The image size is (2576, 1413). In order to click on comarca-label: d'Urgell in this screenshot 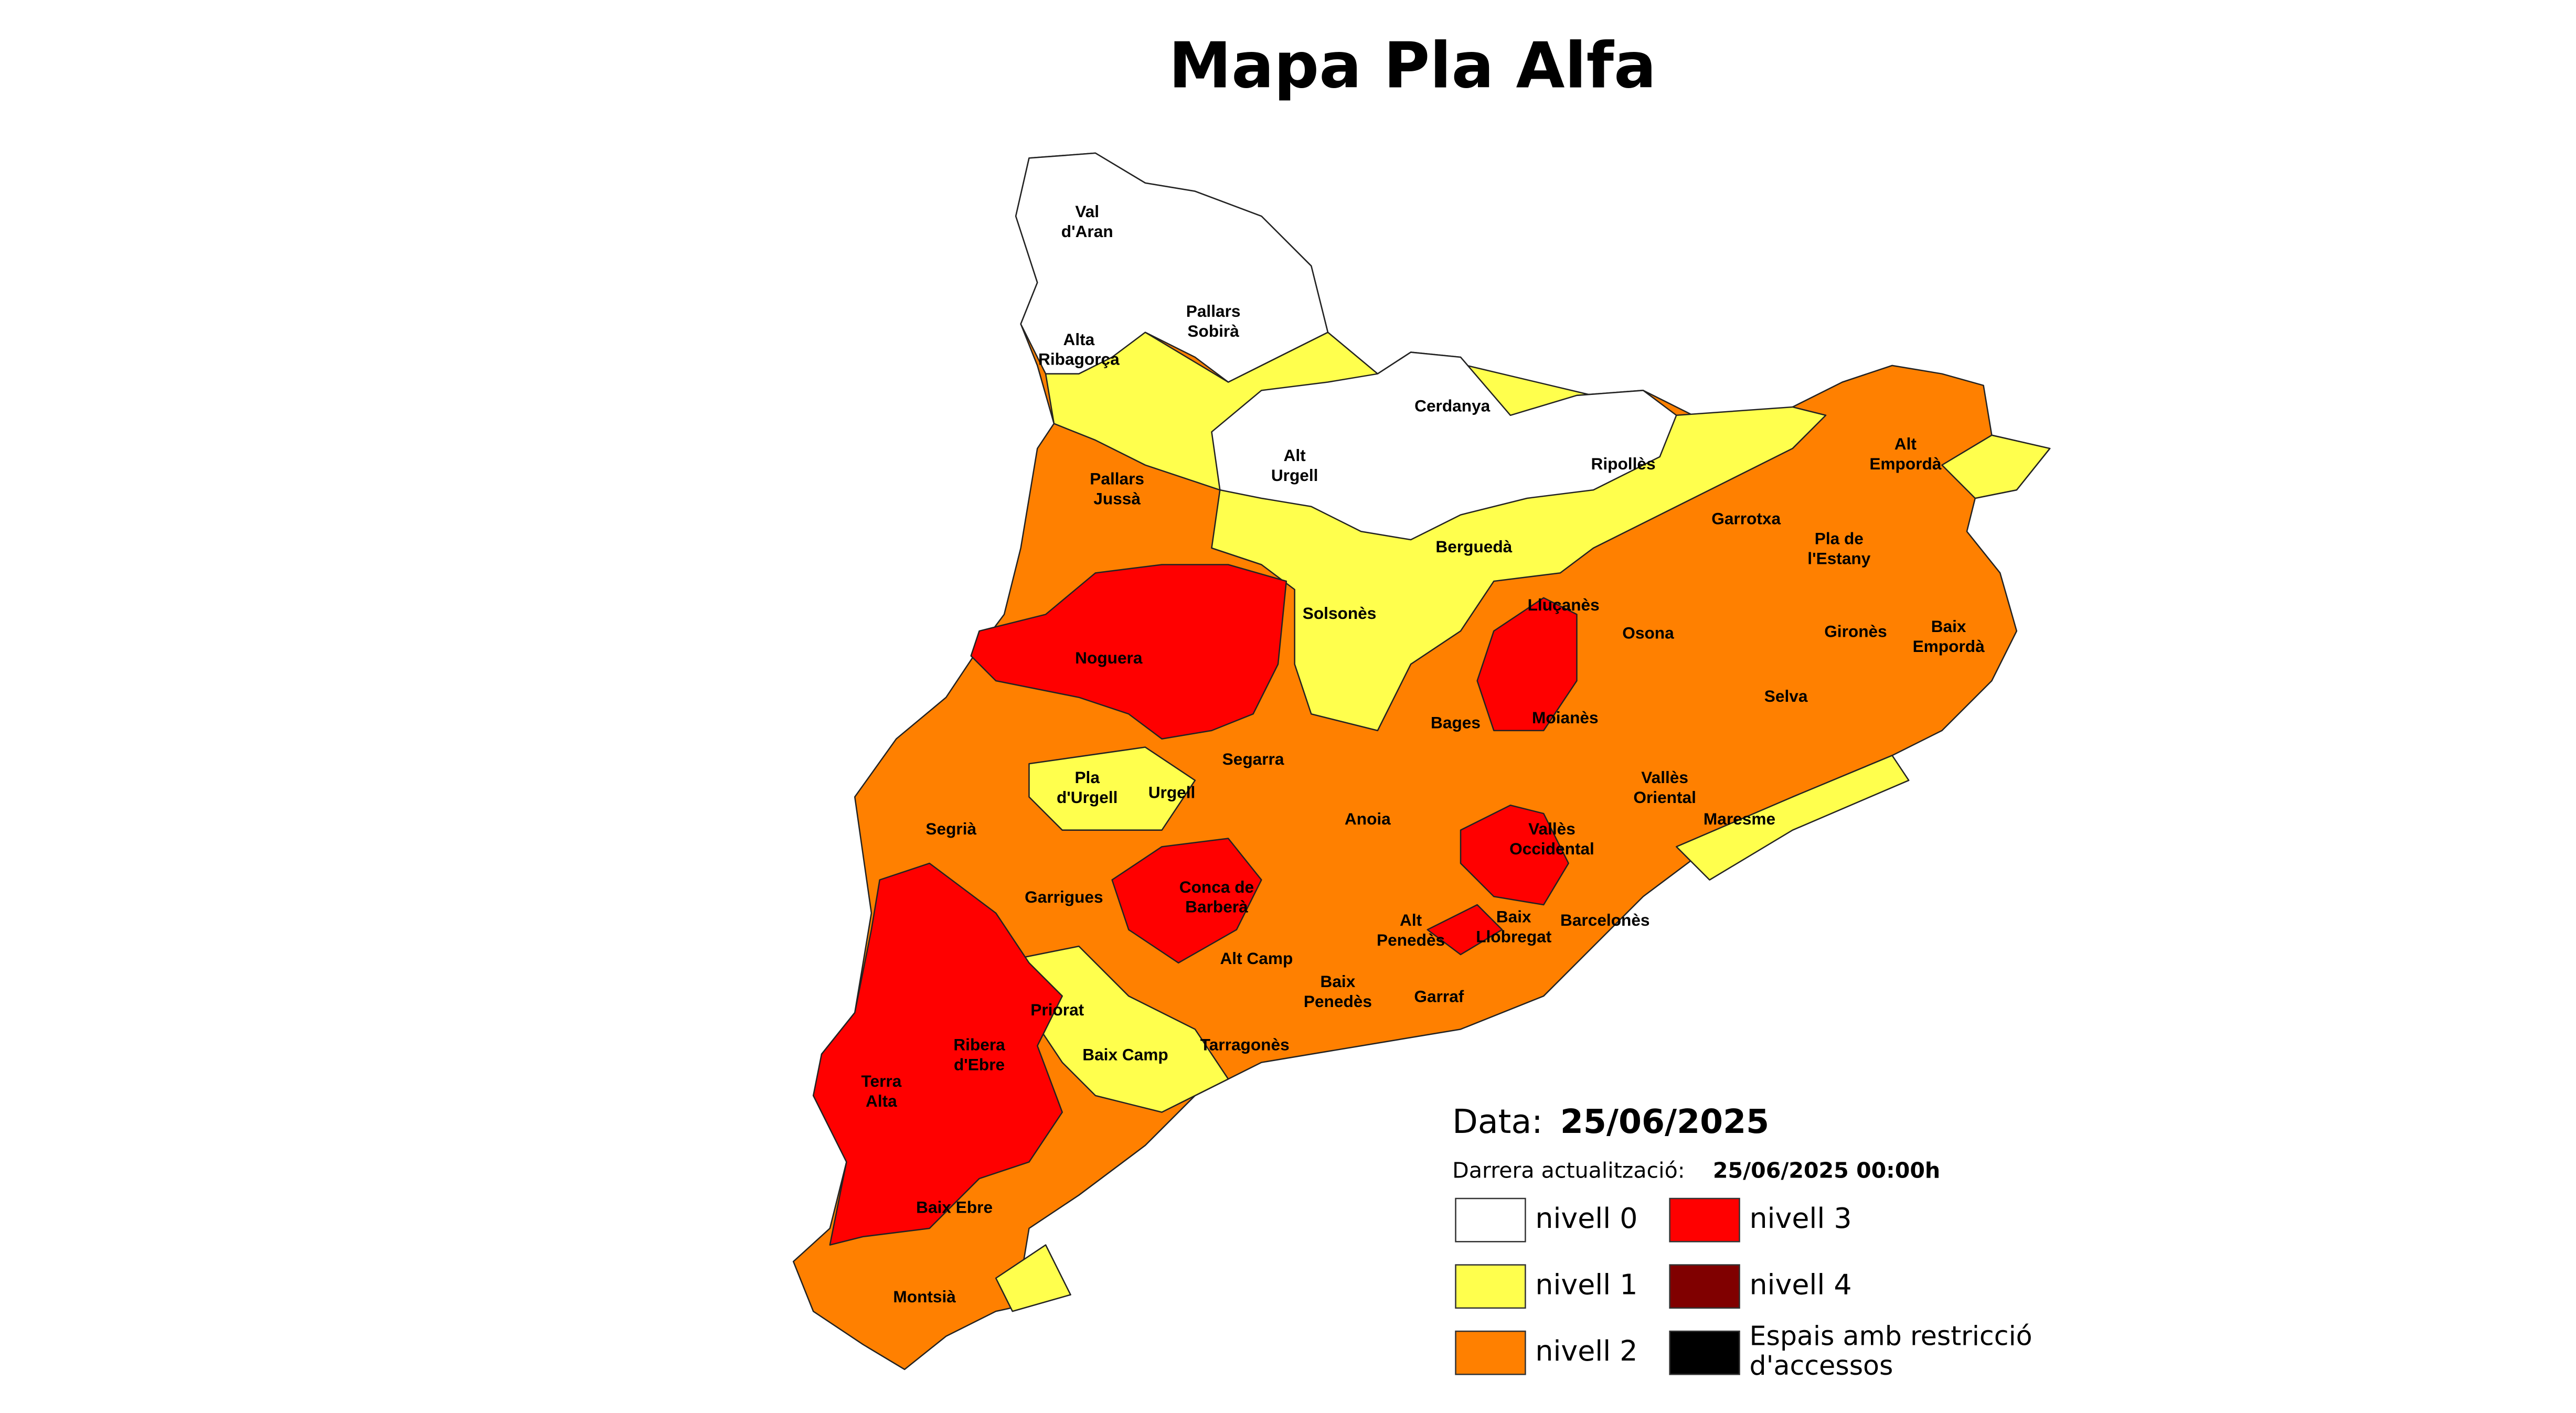, I will do `click(1087, 797)`.